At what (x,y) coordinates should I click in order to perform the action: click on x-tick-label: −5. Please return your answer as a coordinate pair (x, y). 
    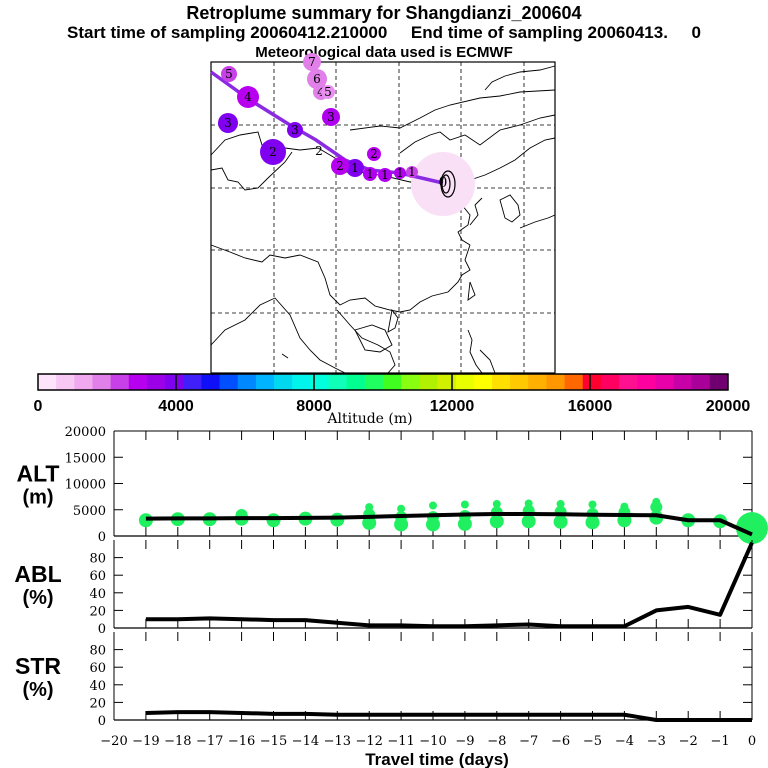
    Looking at the image, I should click on (592, 741).